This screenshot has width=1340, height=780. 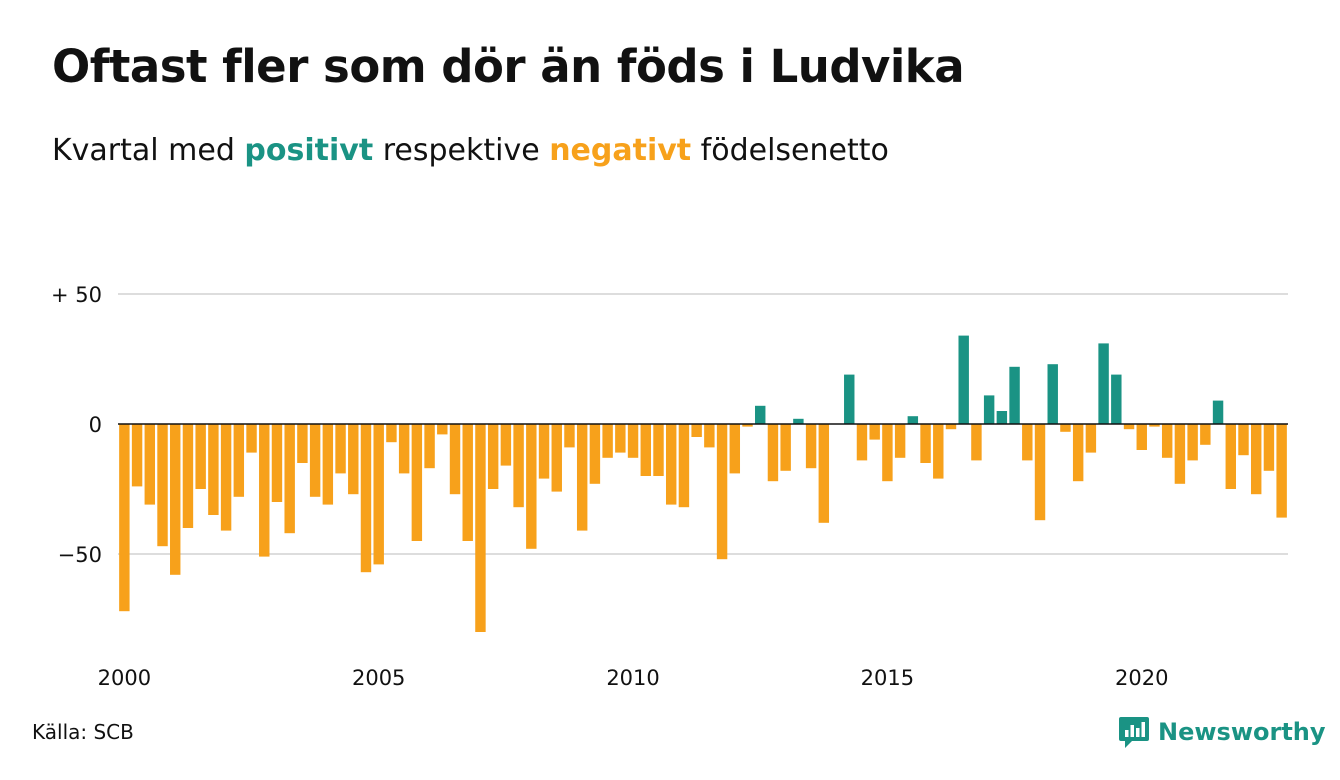 I want to click on x-tick-label: 2005, so click(x=378, y=678).